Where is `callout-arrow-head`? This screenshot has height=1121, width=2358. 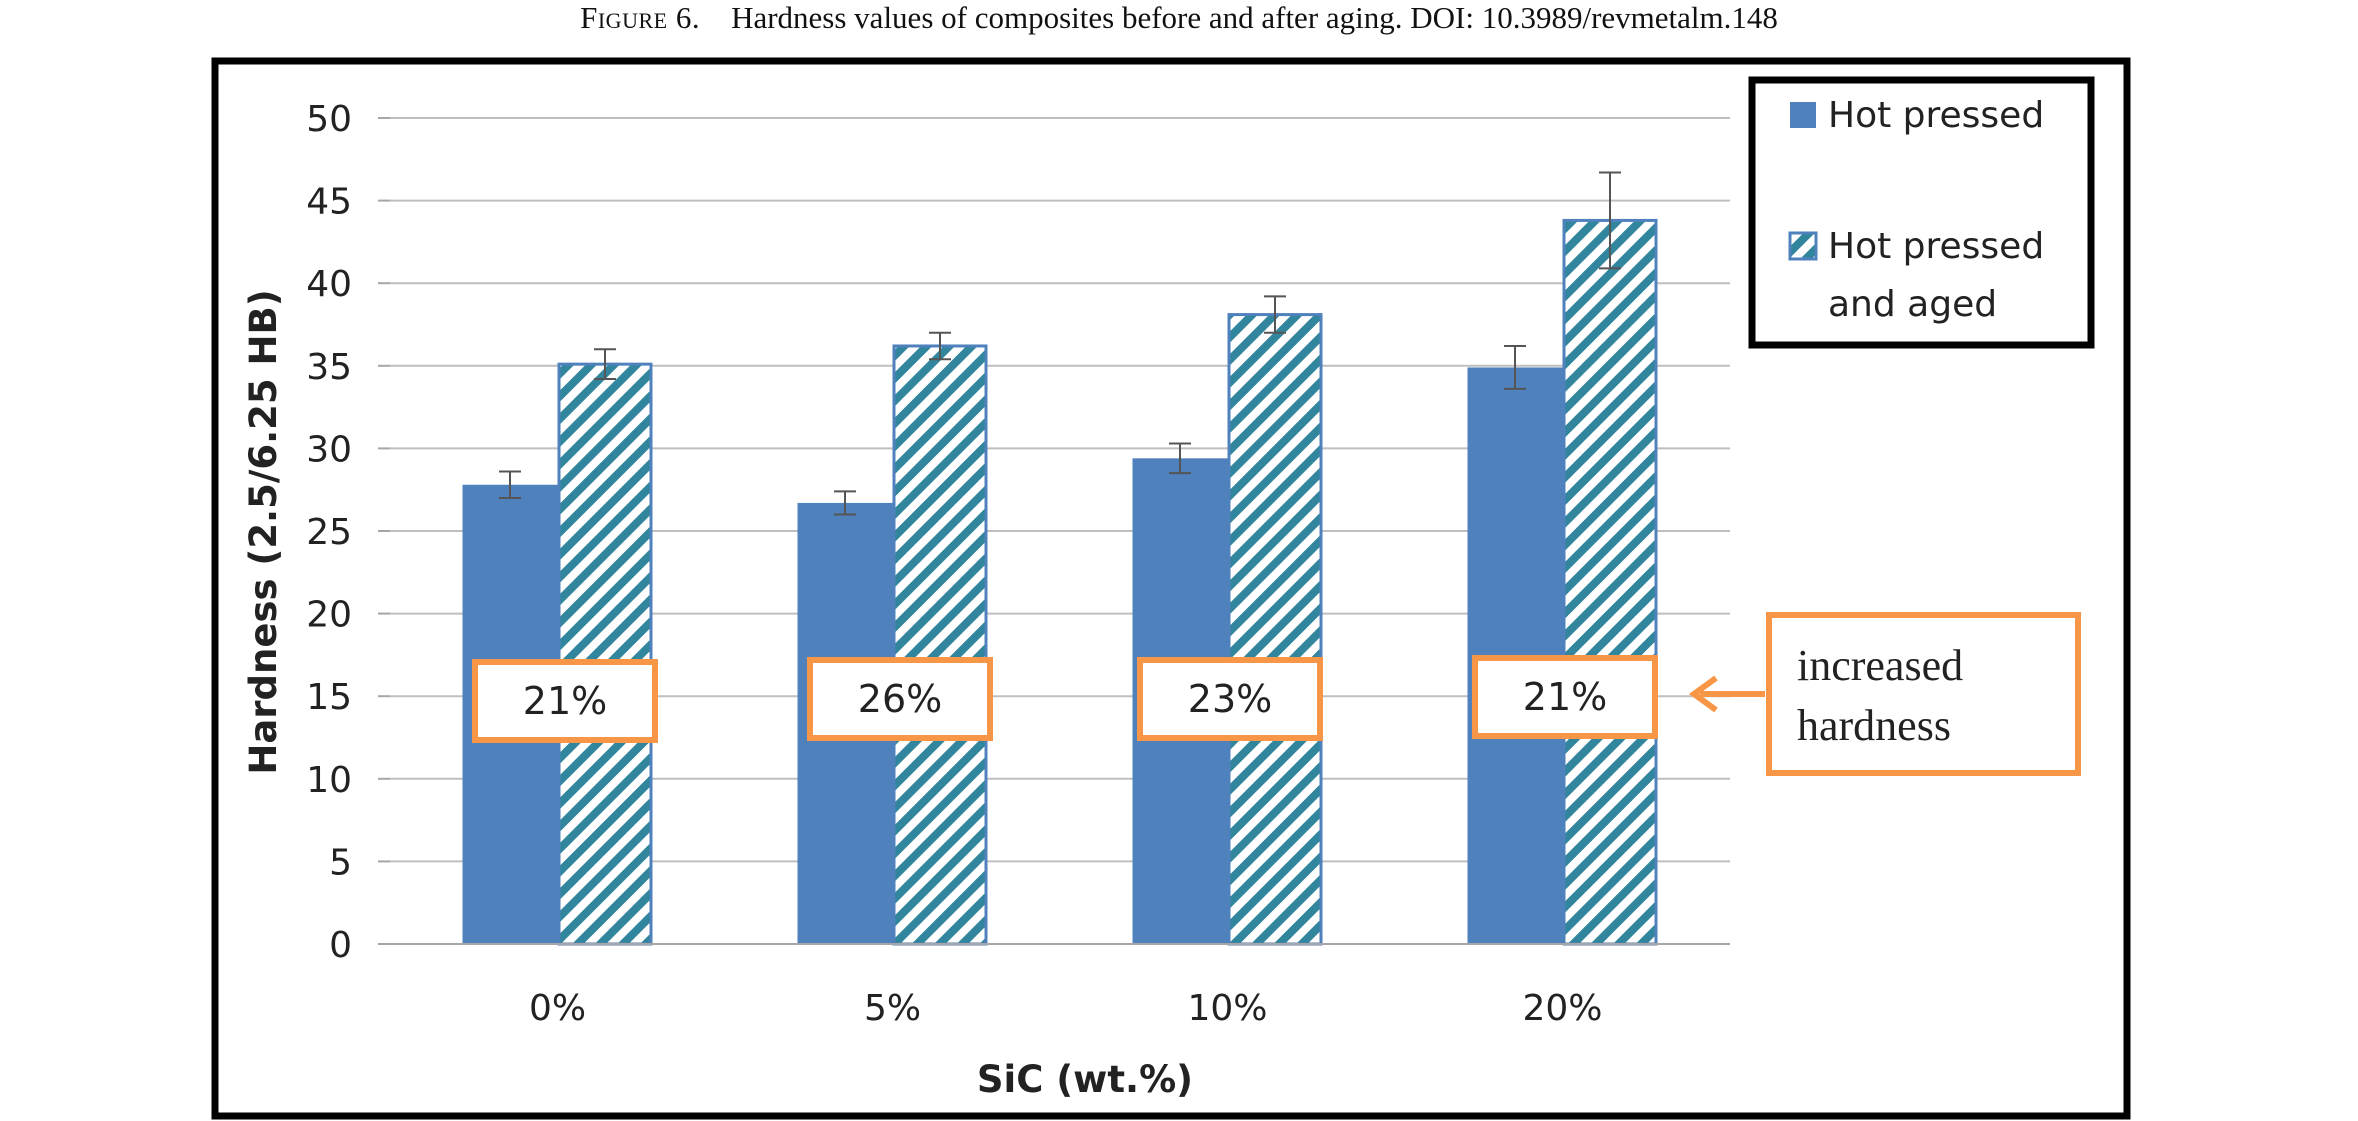 callout-arrow-head is located at coordinates (1703, 694).